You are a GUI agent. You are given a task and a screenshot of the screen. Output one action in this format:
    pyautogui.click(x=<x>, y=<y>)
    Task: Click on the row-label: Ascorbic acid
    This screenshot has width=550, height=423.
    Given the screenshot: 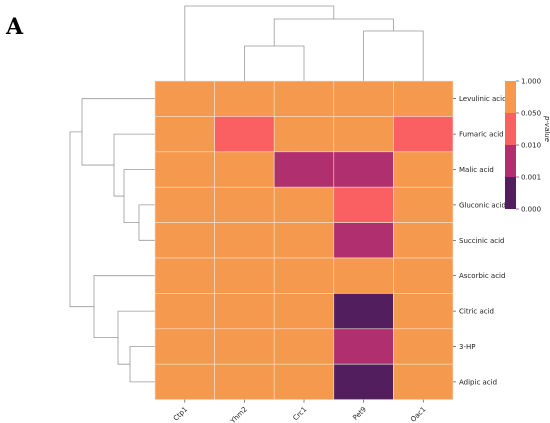 What is the action you would take?
    pyautogui.click(x=482, y=276)
    